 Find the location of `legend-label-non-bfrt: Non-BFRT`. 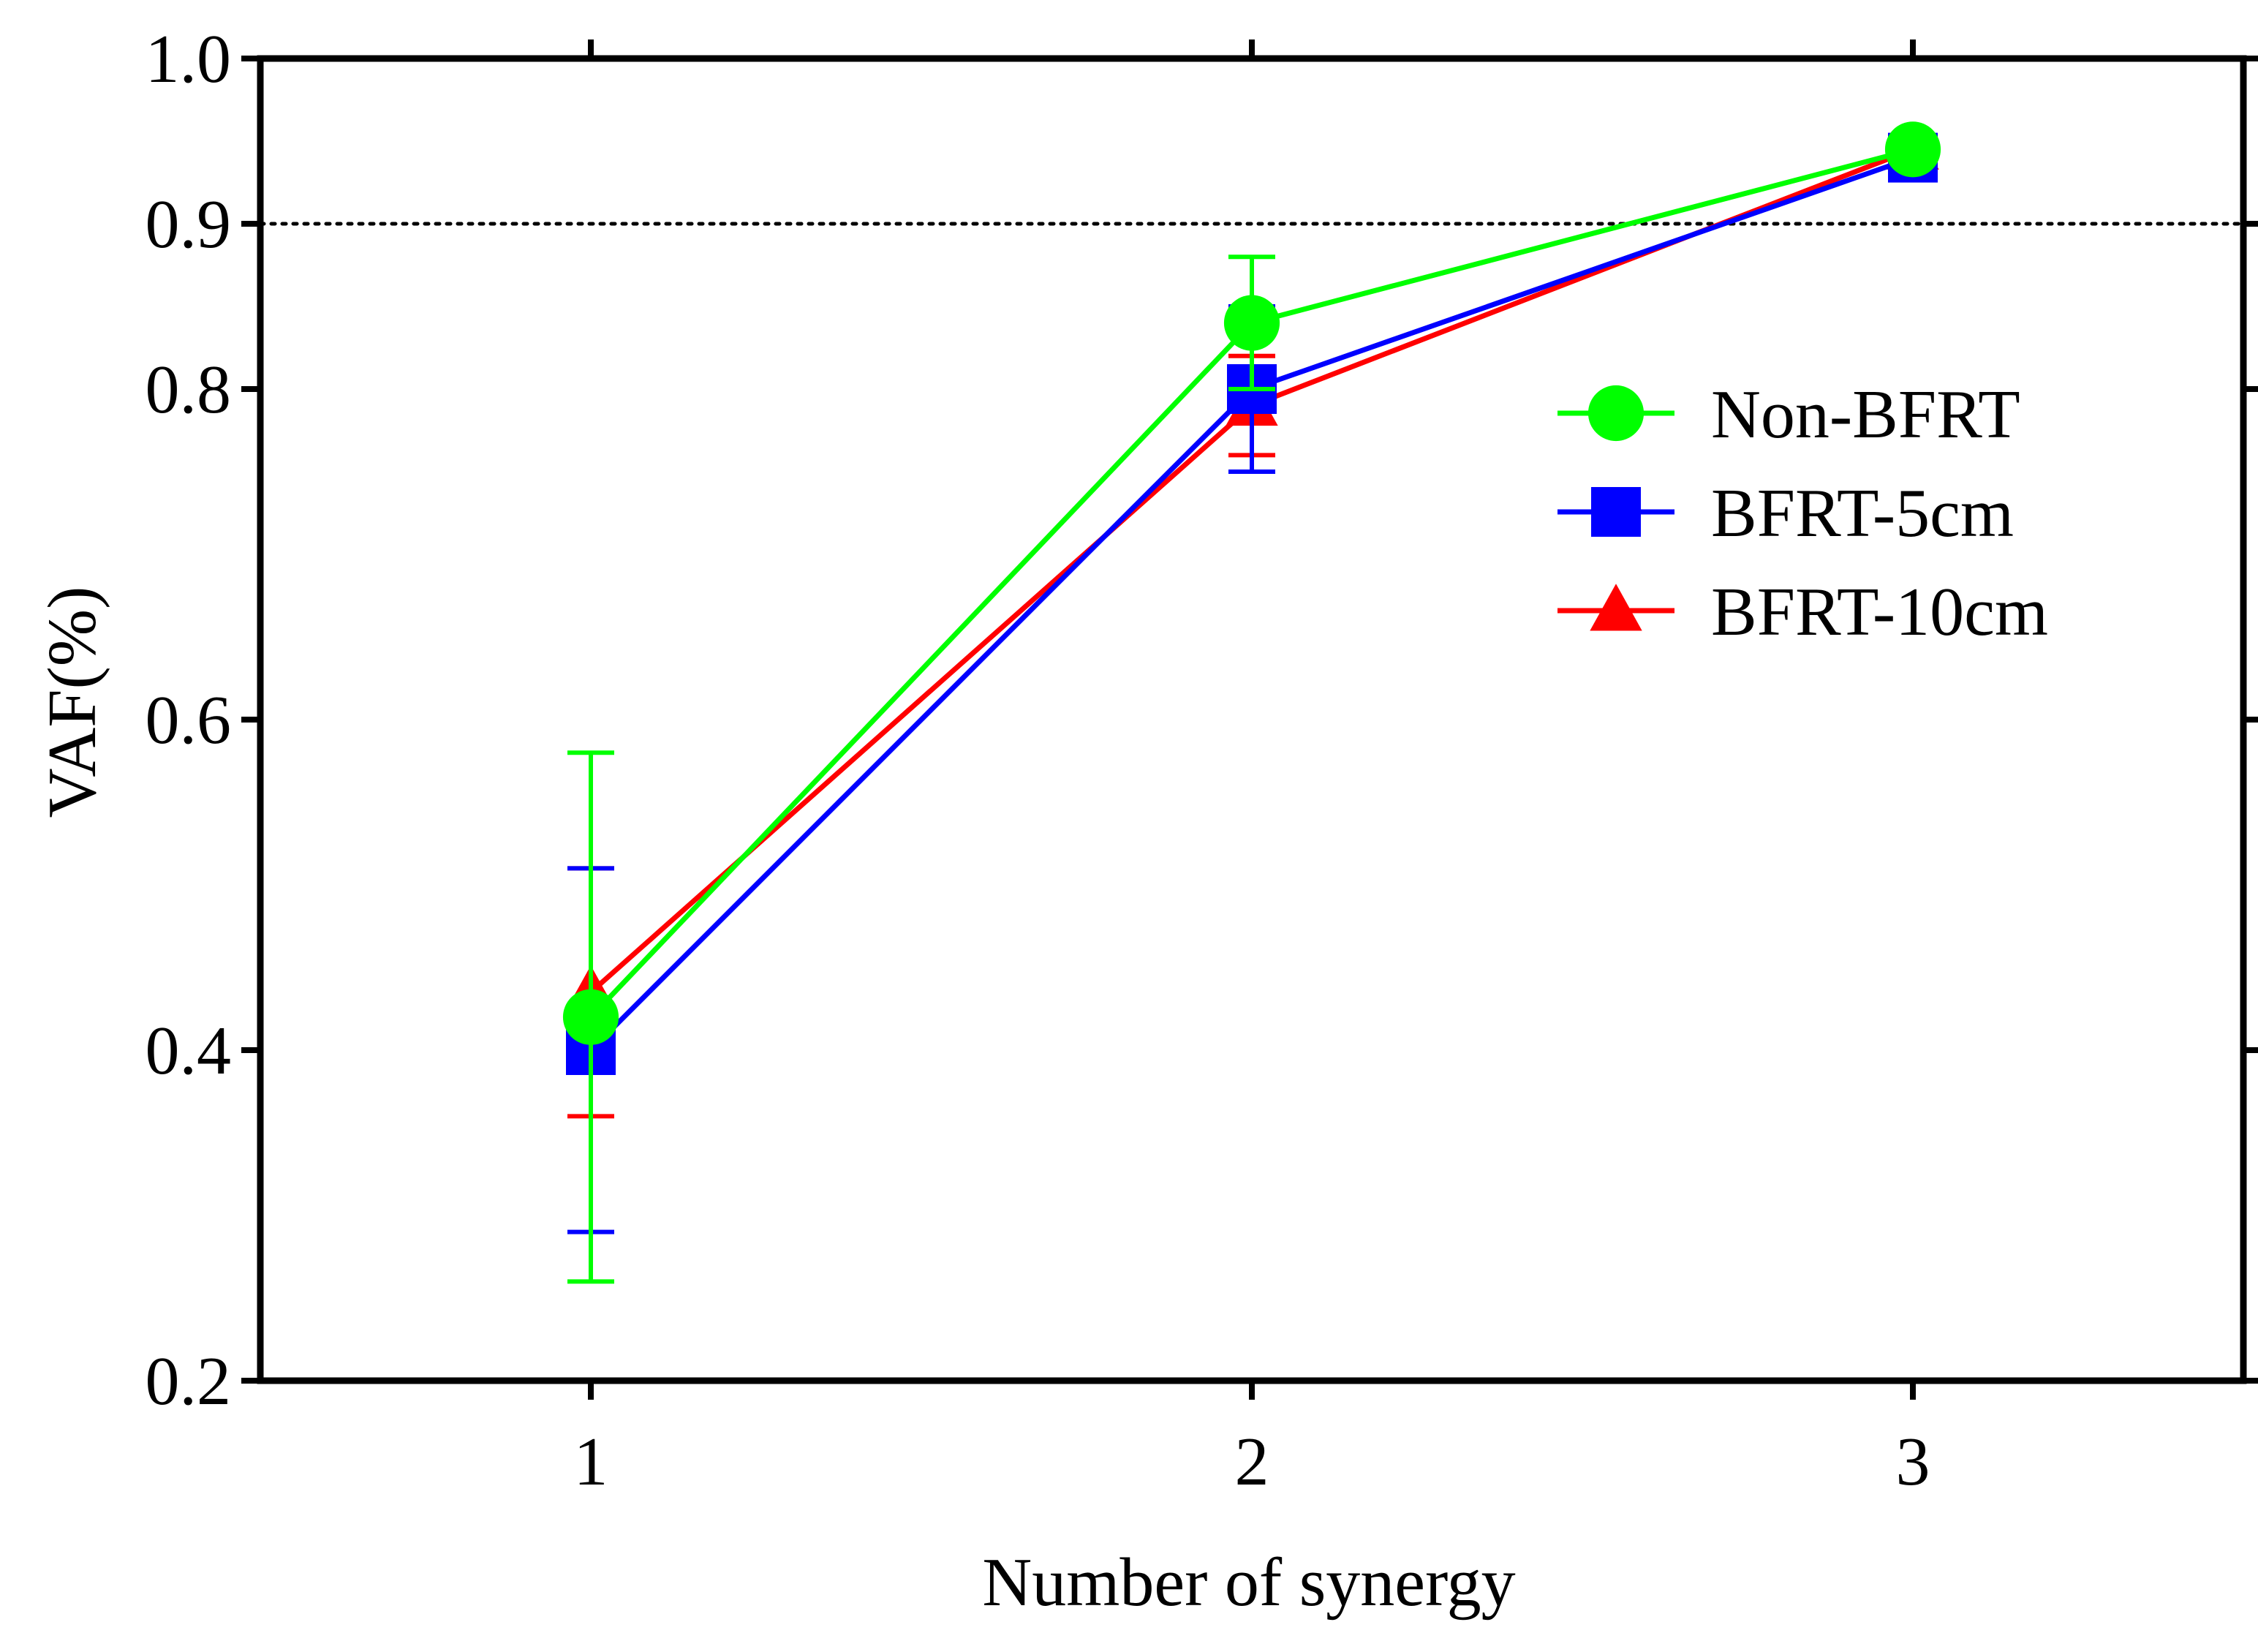

legend-label-non-bfrt: Non-BFRT is located at coordinates (1866, 415).